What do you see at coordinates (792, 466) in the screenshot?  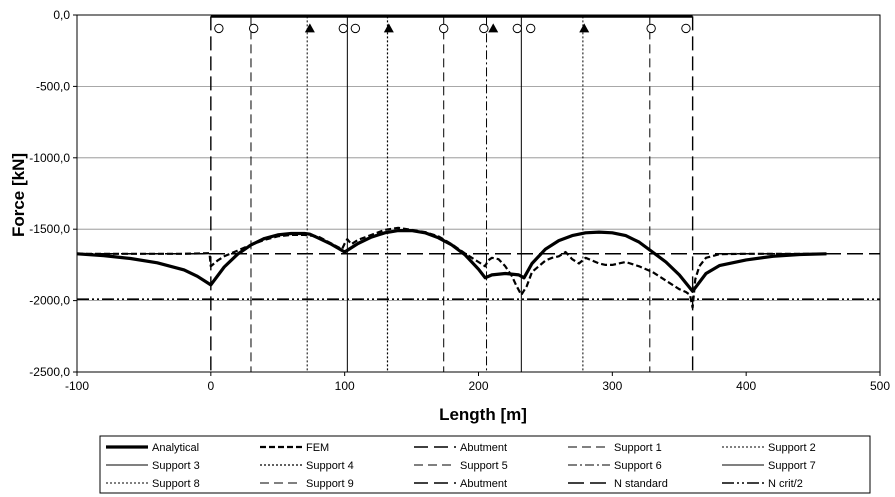 I see `legend-label: Support 7` at bounding box center [792, 466].